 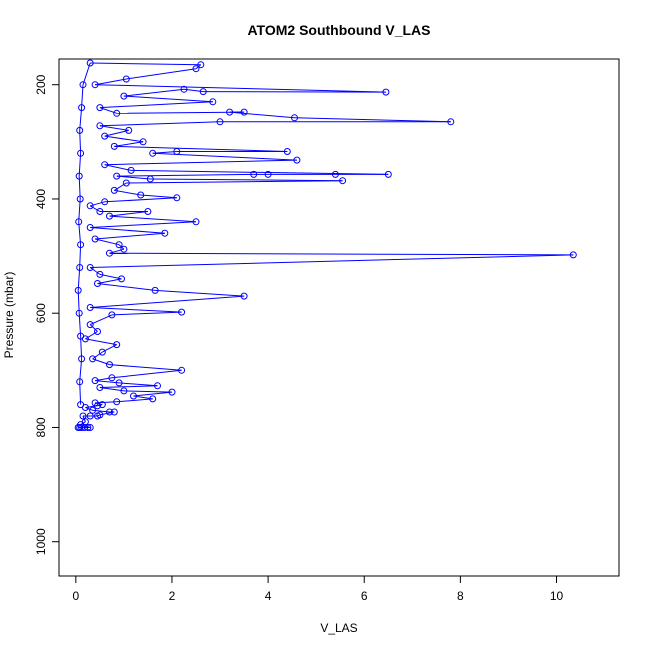 What do you see at coordinates (338, 628) in the screenshot?
I see `x-axis-label: V_LAS` at bounding box center [338, 628].